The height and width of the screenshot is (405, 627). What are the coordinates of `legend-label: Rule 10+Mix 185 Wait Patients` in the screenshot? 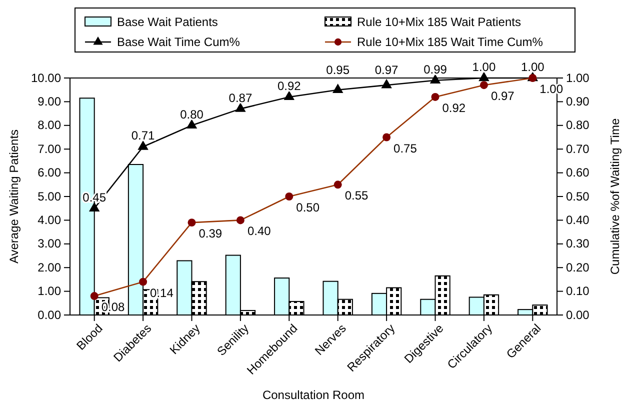 It's located at (439, 22).